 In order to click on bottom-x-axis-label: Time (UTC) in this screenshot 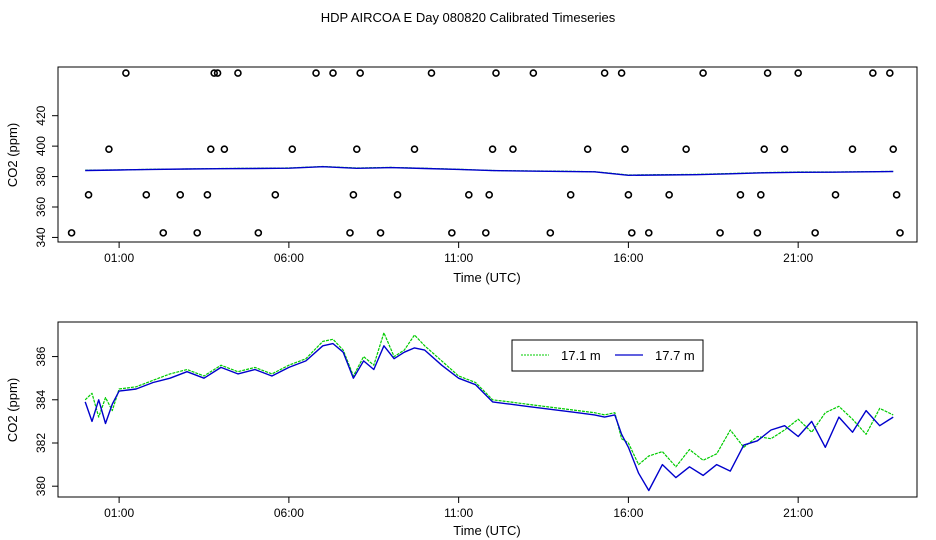, I will do `click(486, 530)`.